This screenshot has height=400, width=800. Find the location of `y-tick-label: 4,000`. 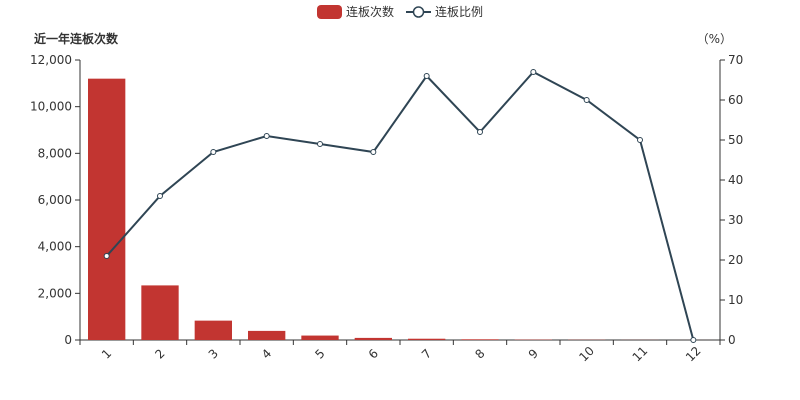

y-tick-label: 4,000 is located at coordinates (55, 247).